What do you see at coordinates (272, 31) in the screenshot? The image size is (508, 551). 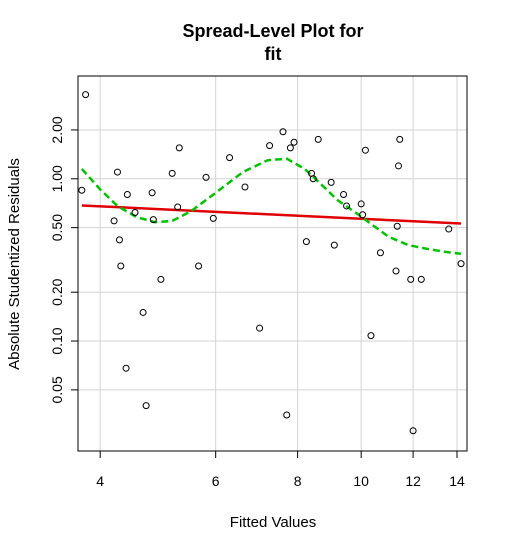 I see `chart-title-line1: Spread-Level Plot for` at bounding box center [272, 31].